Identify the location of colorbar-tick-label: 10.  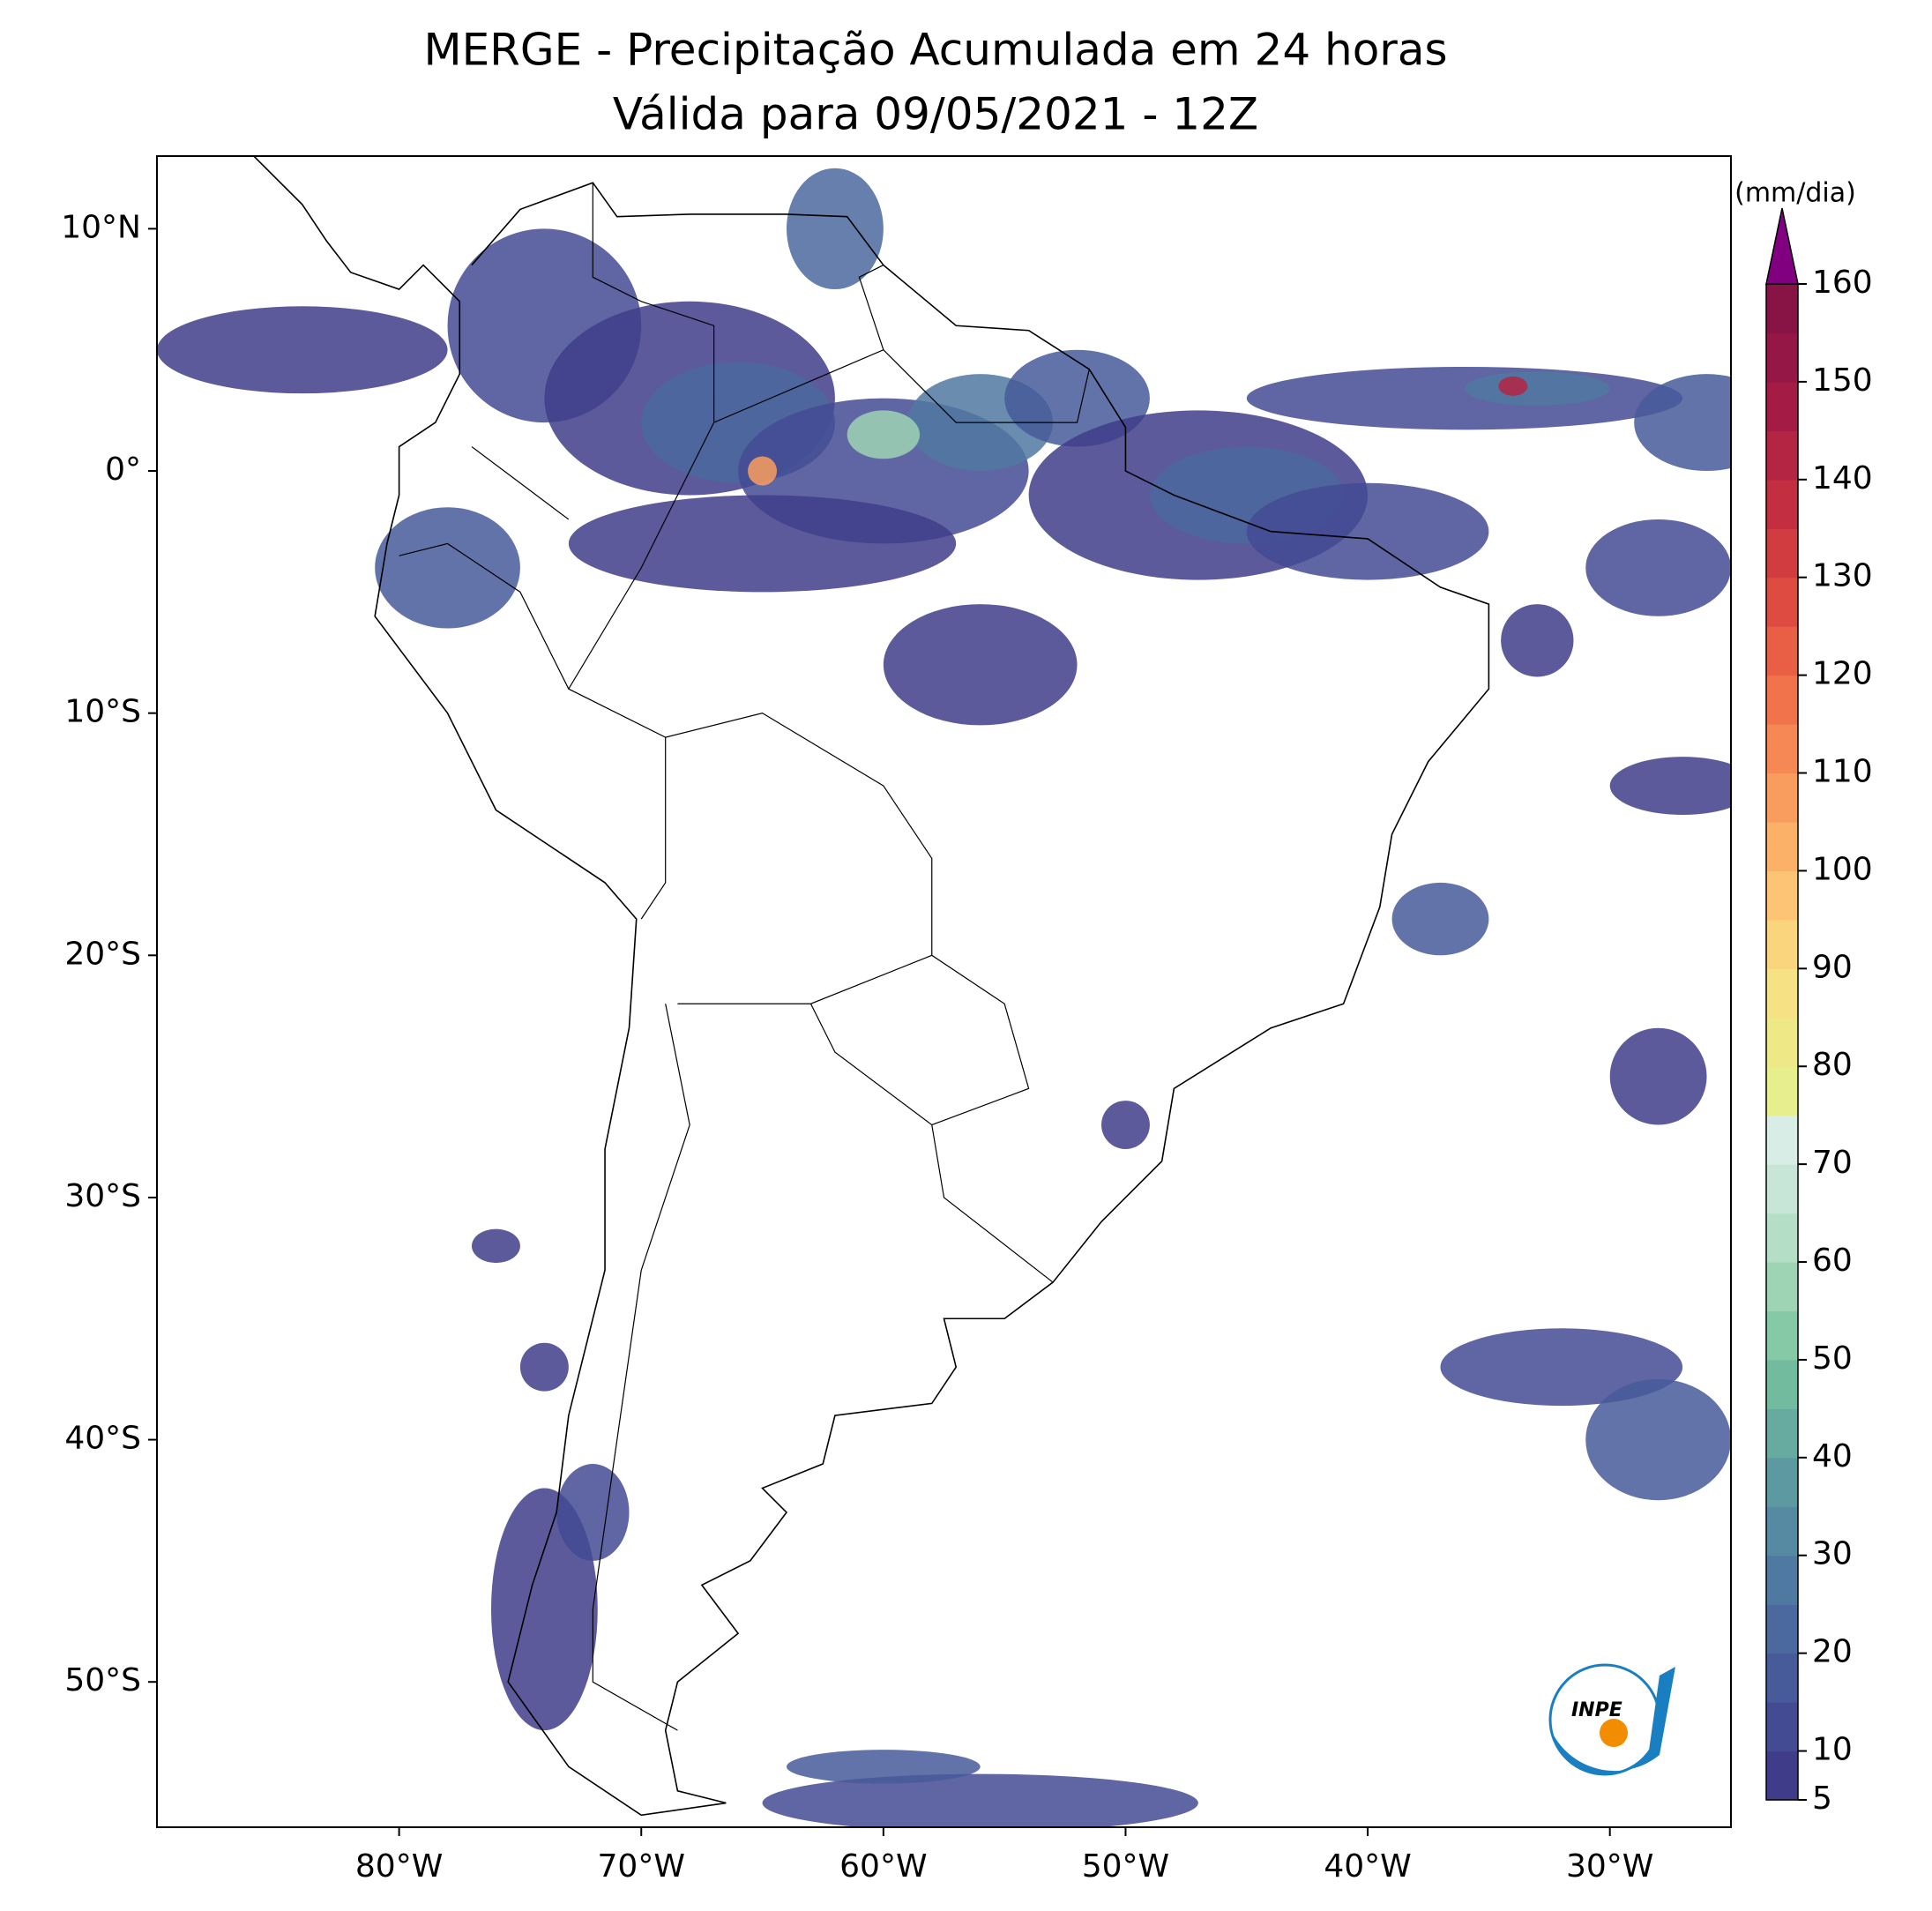
(1832, 1750).